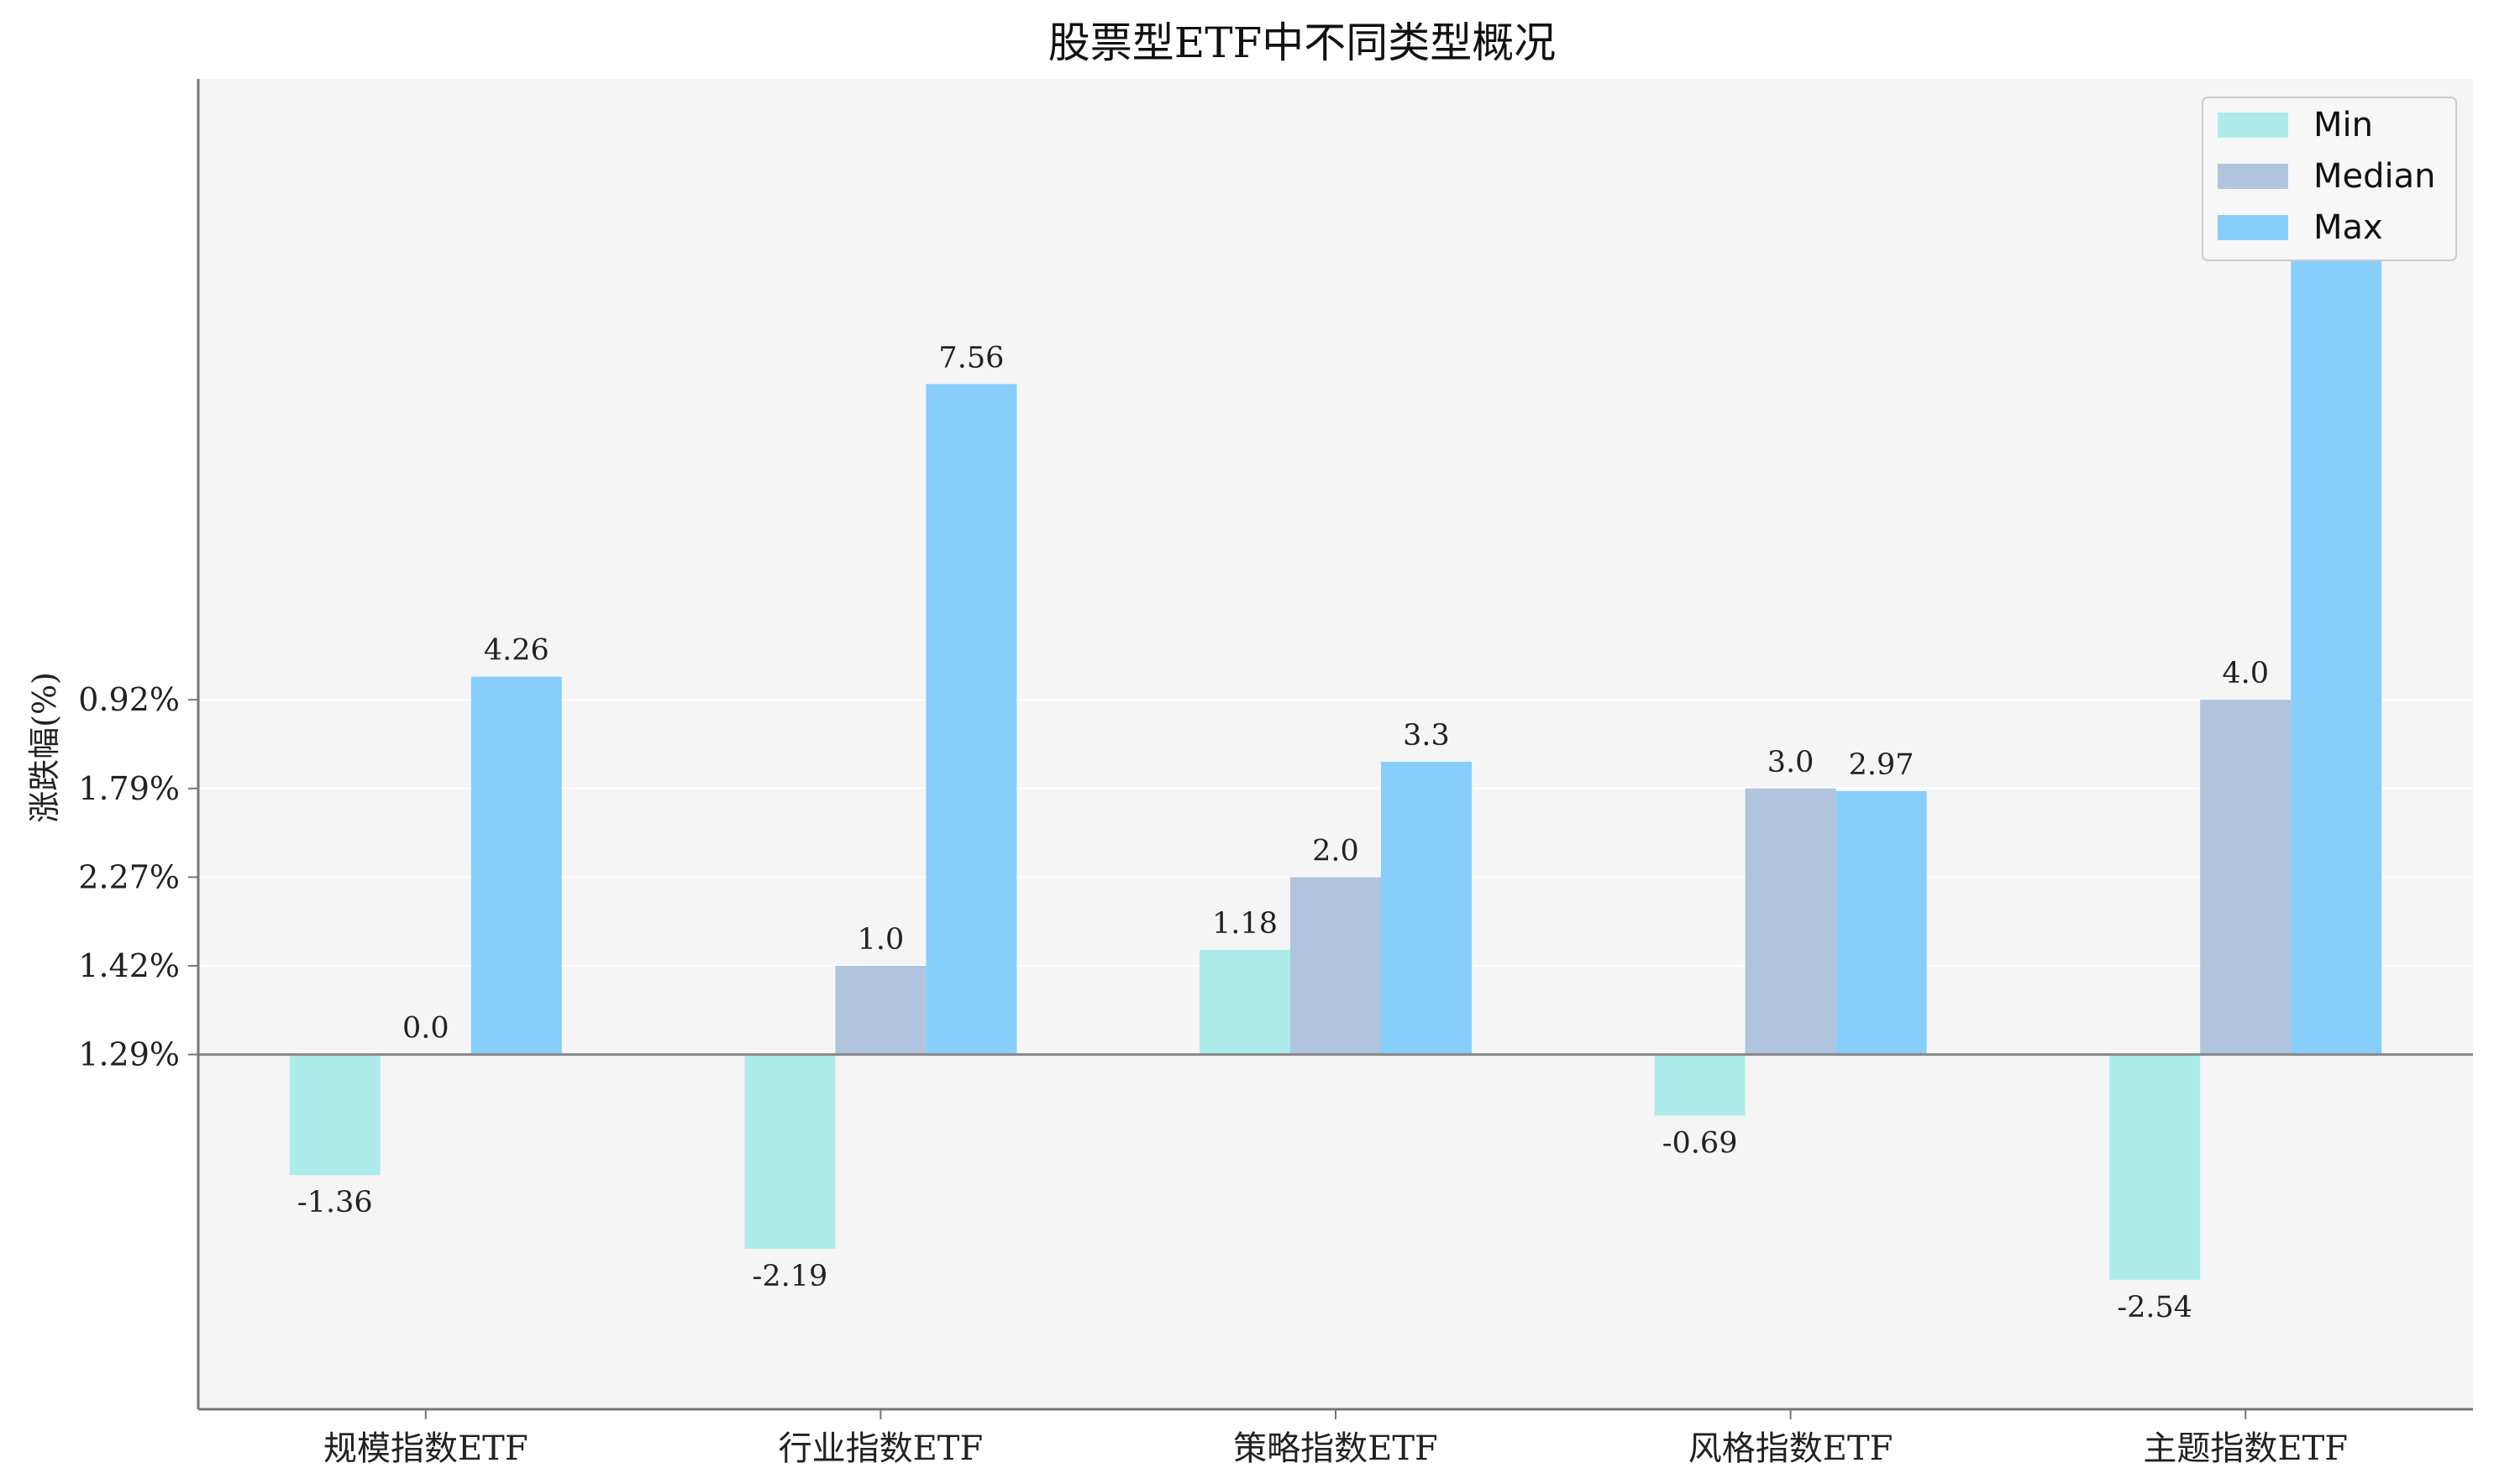 This screenshot has height=1484, width=2494. Describe the element at coordinates (2245, 674) in the screenshot. I see `value-label: 4.0` at that location.